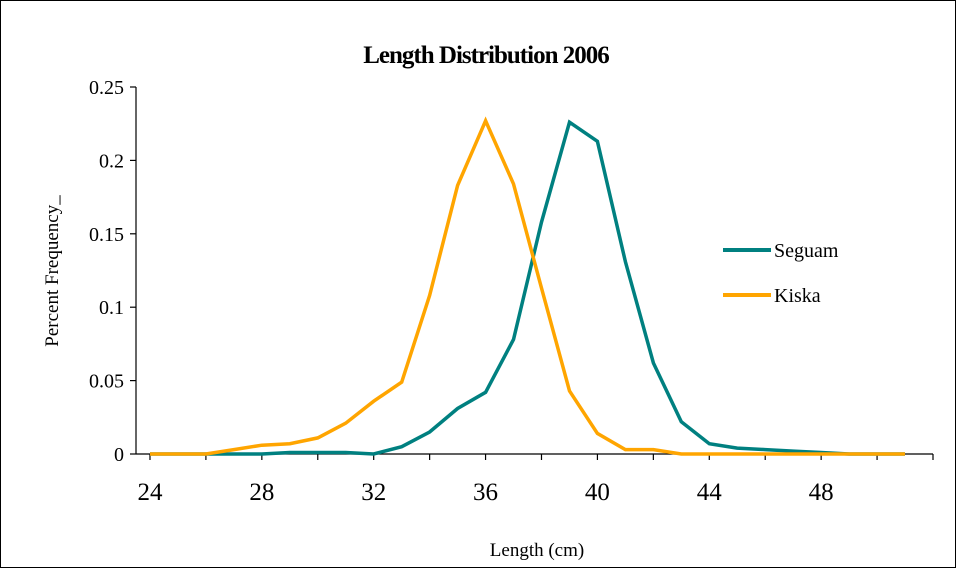 This screenshot has height=569, width=956. Describe the element at coordinates (597, 492) in the screenshot. I see `x-tick-label: 40` at that location.